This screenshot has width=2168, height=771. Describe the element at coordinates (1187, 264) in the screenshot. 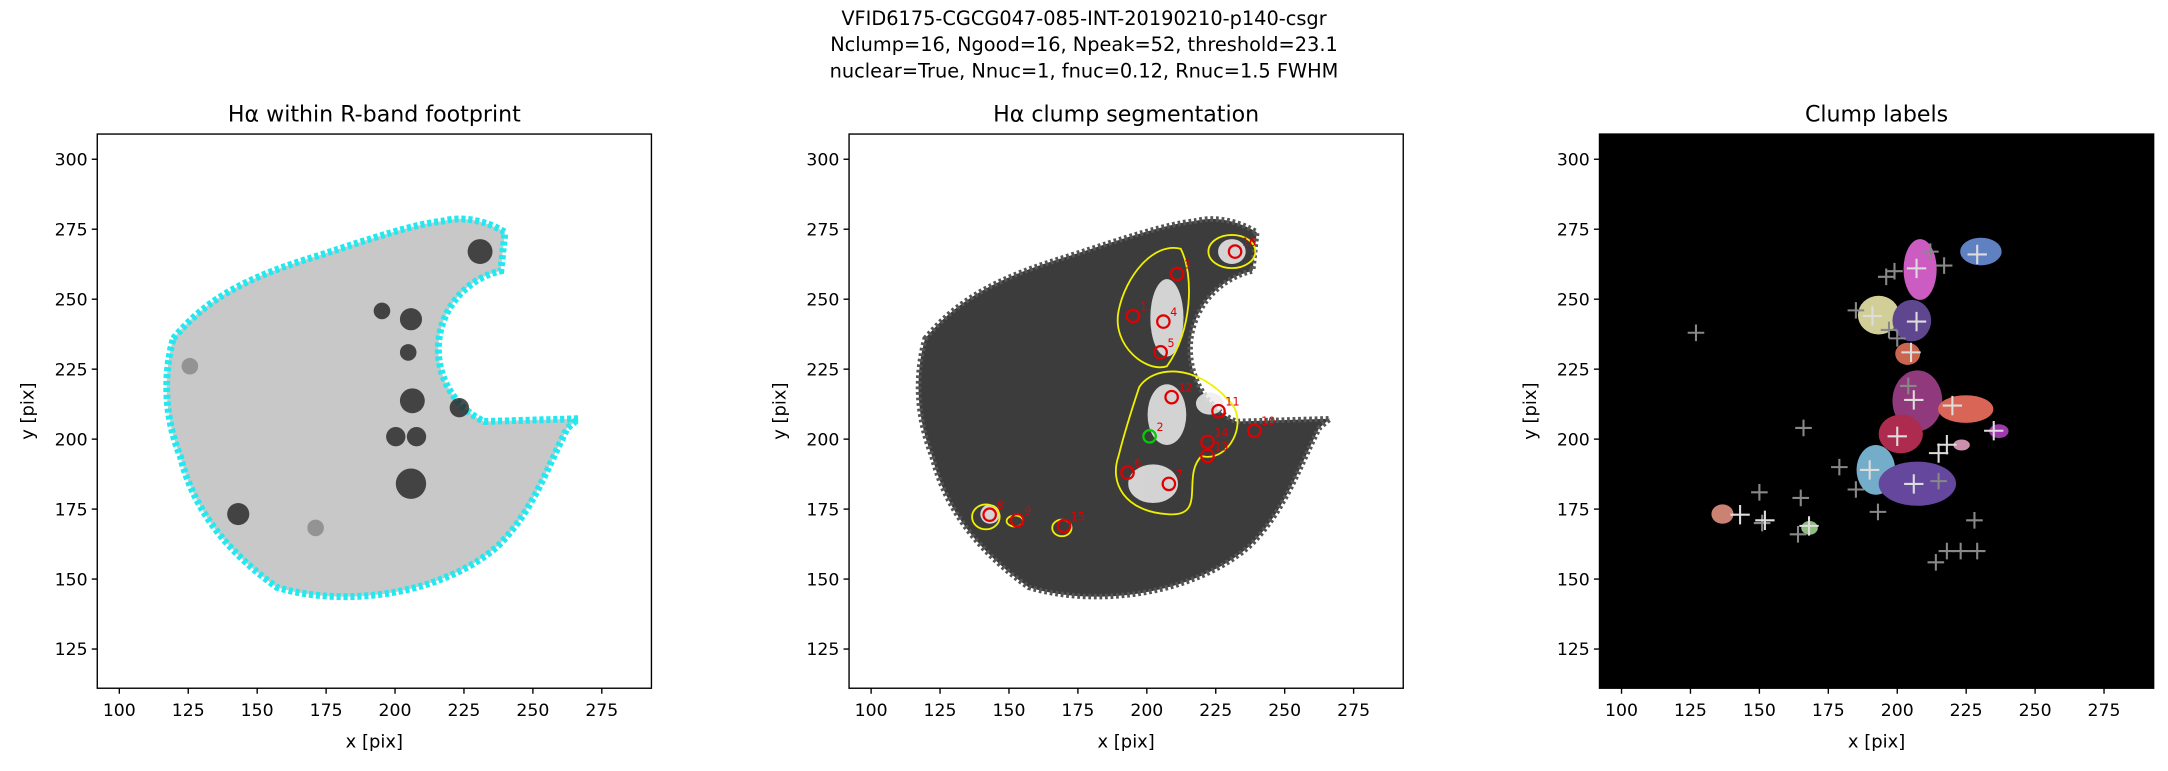

I see `clump-label: 3` at that location.